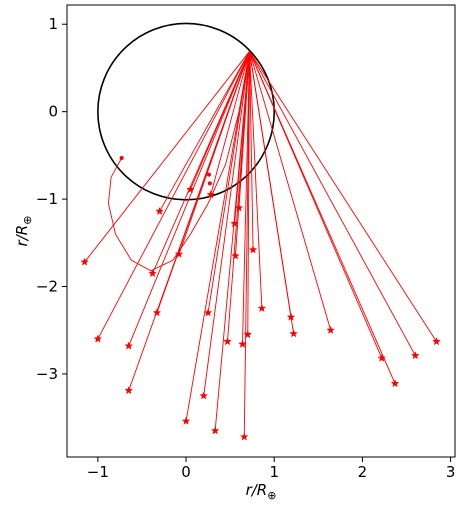 This screenshot has height=506, width=461. What do you see at coordinates (274, 472) in the screenshot?
I see `x-tick-label: 1` at bounding box center [274, 472].